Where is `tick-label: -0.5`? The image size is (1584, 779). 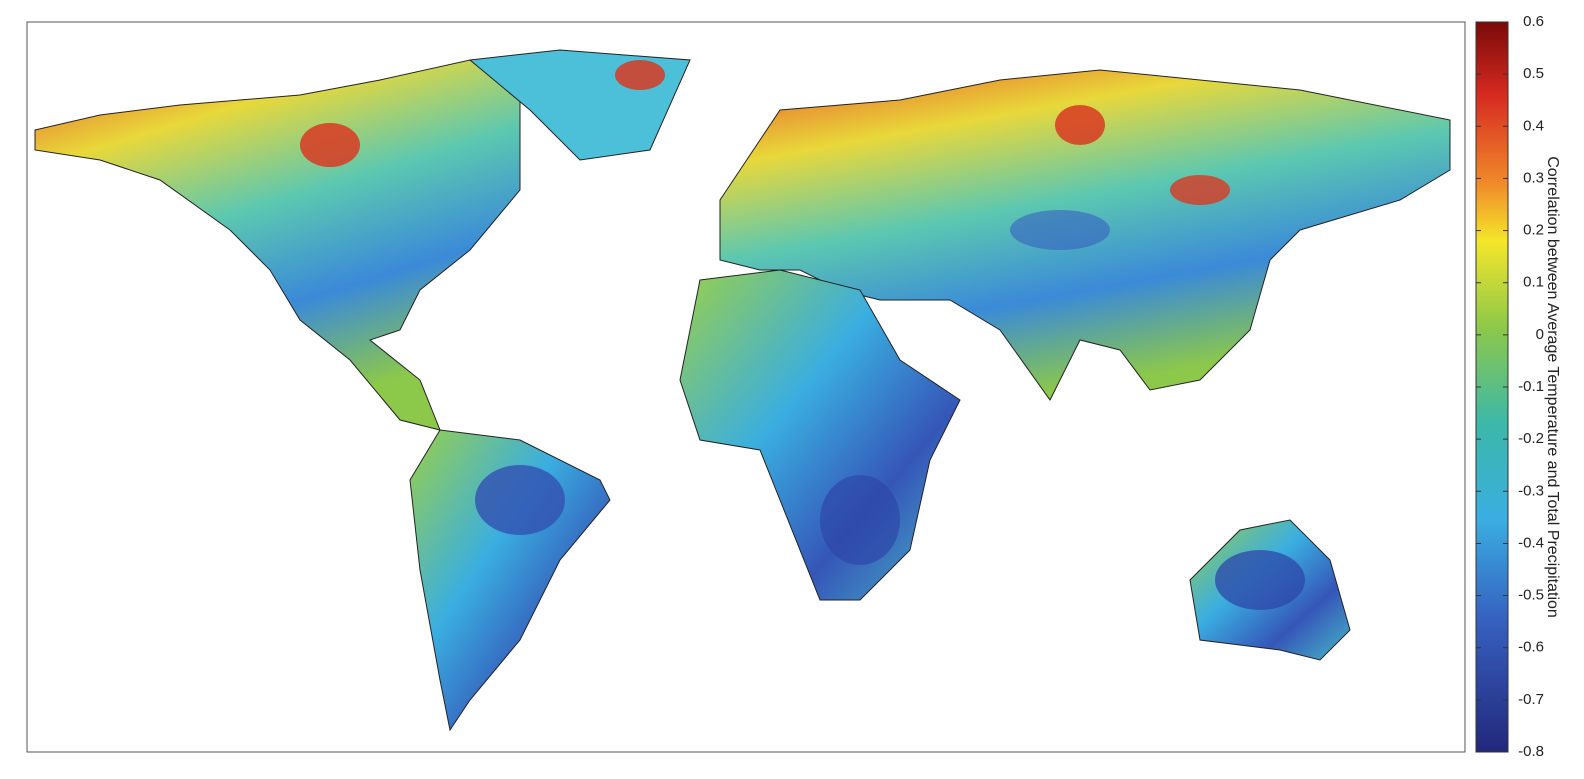
tick-label: -0.5 is located at coordinates (1531, 595).